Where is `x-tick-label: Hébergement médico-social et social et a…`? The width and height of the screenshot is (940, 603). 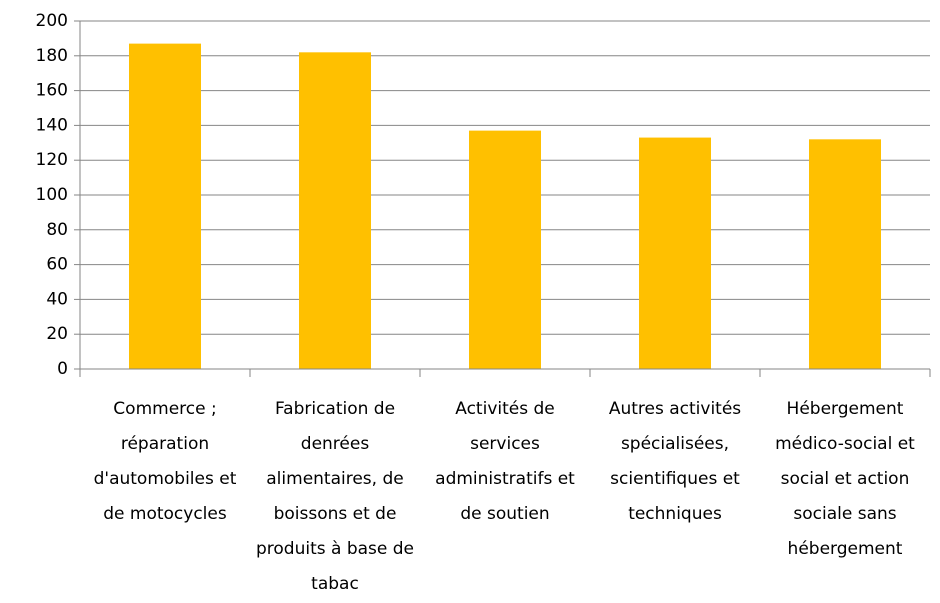
x-tick-label: Hébergement médico-social et social et a… is located at coordinates (845, 479).